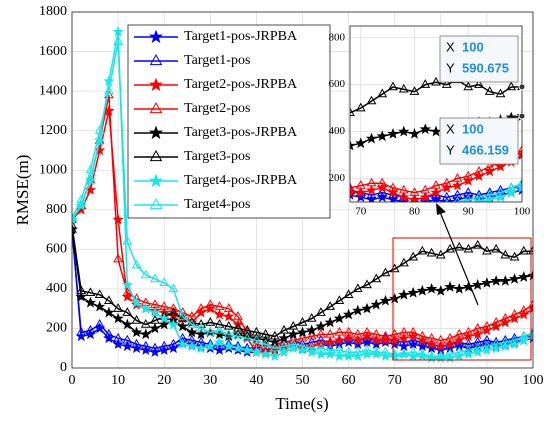 The width and height of the screenshot is (550, 421). What do you see at coordinates (450, 149) in the screenshot?
I see `datatip-y-label: Y` at bounding box center [450, 149].